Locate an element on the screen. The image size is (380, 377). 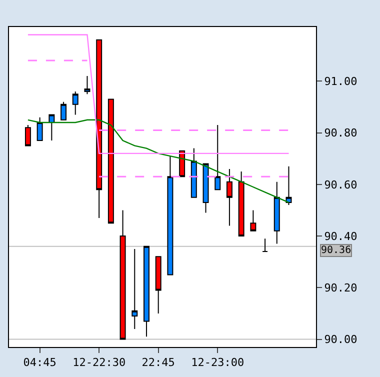
x-tick-label: 04:45 is located at coordinates (39, 363).